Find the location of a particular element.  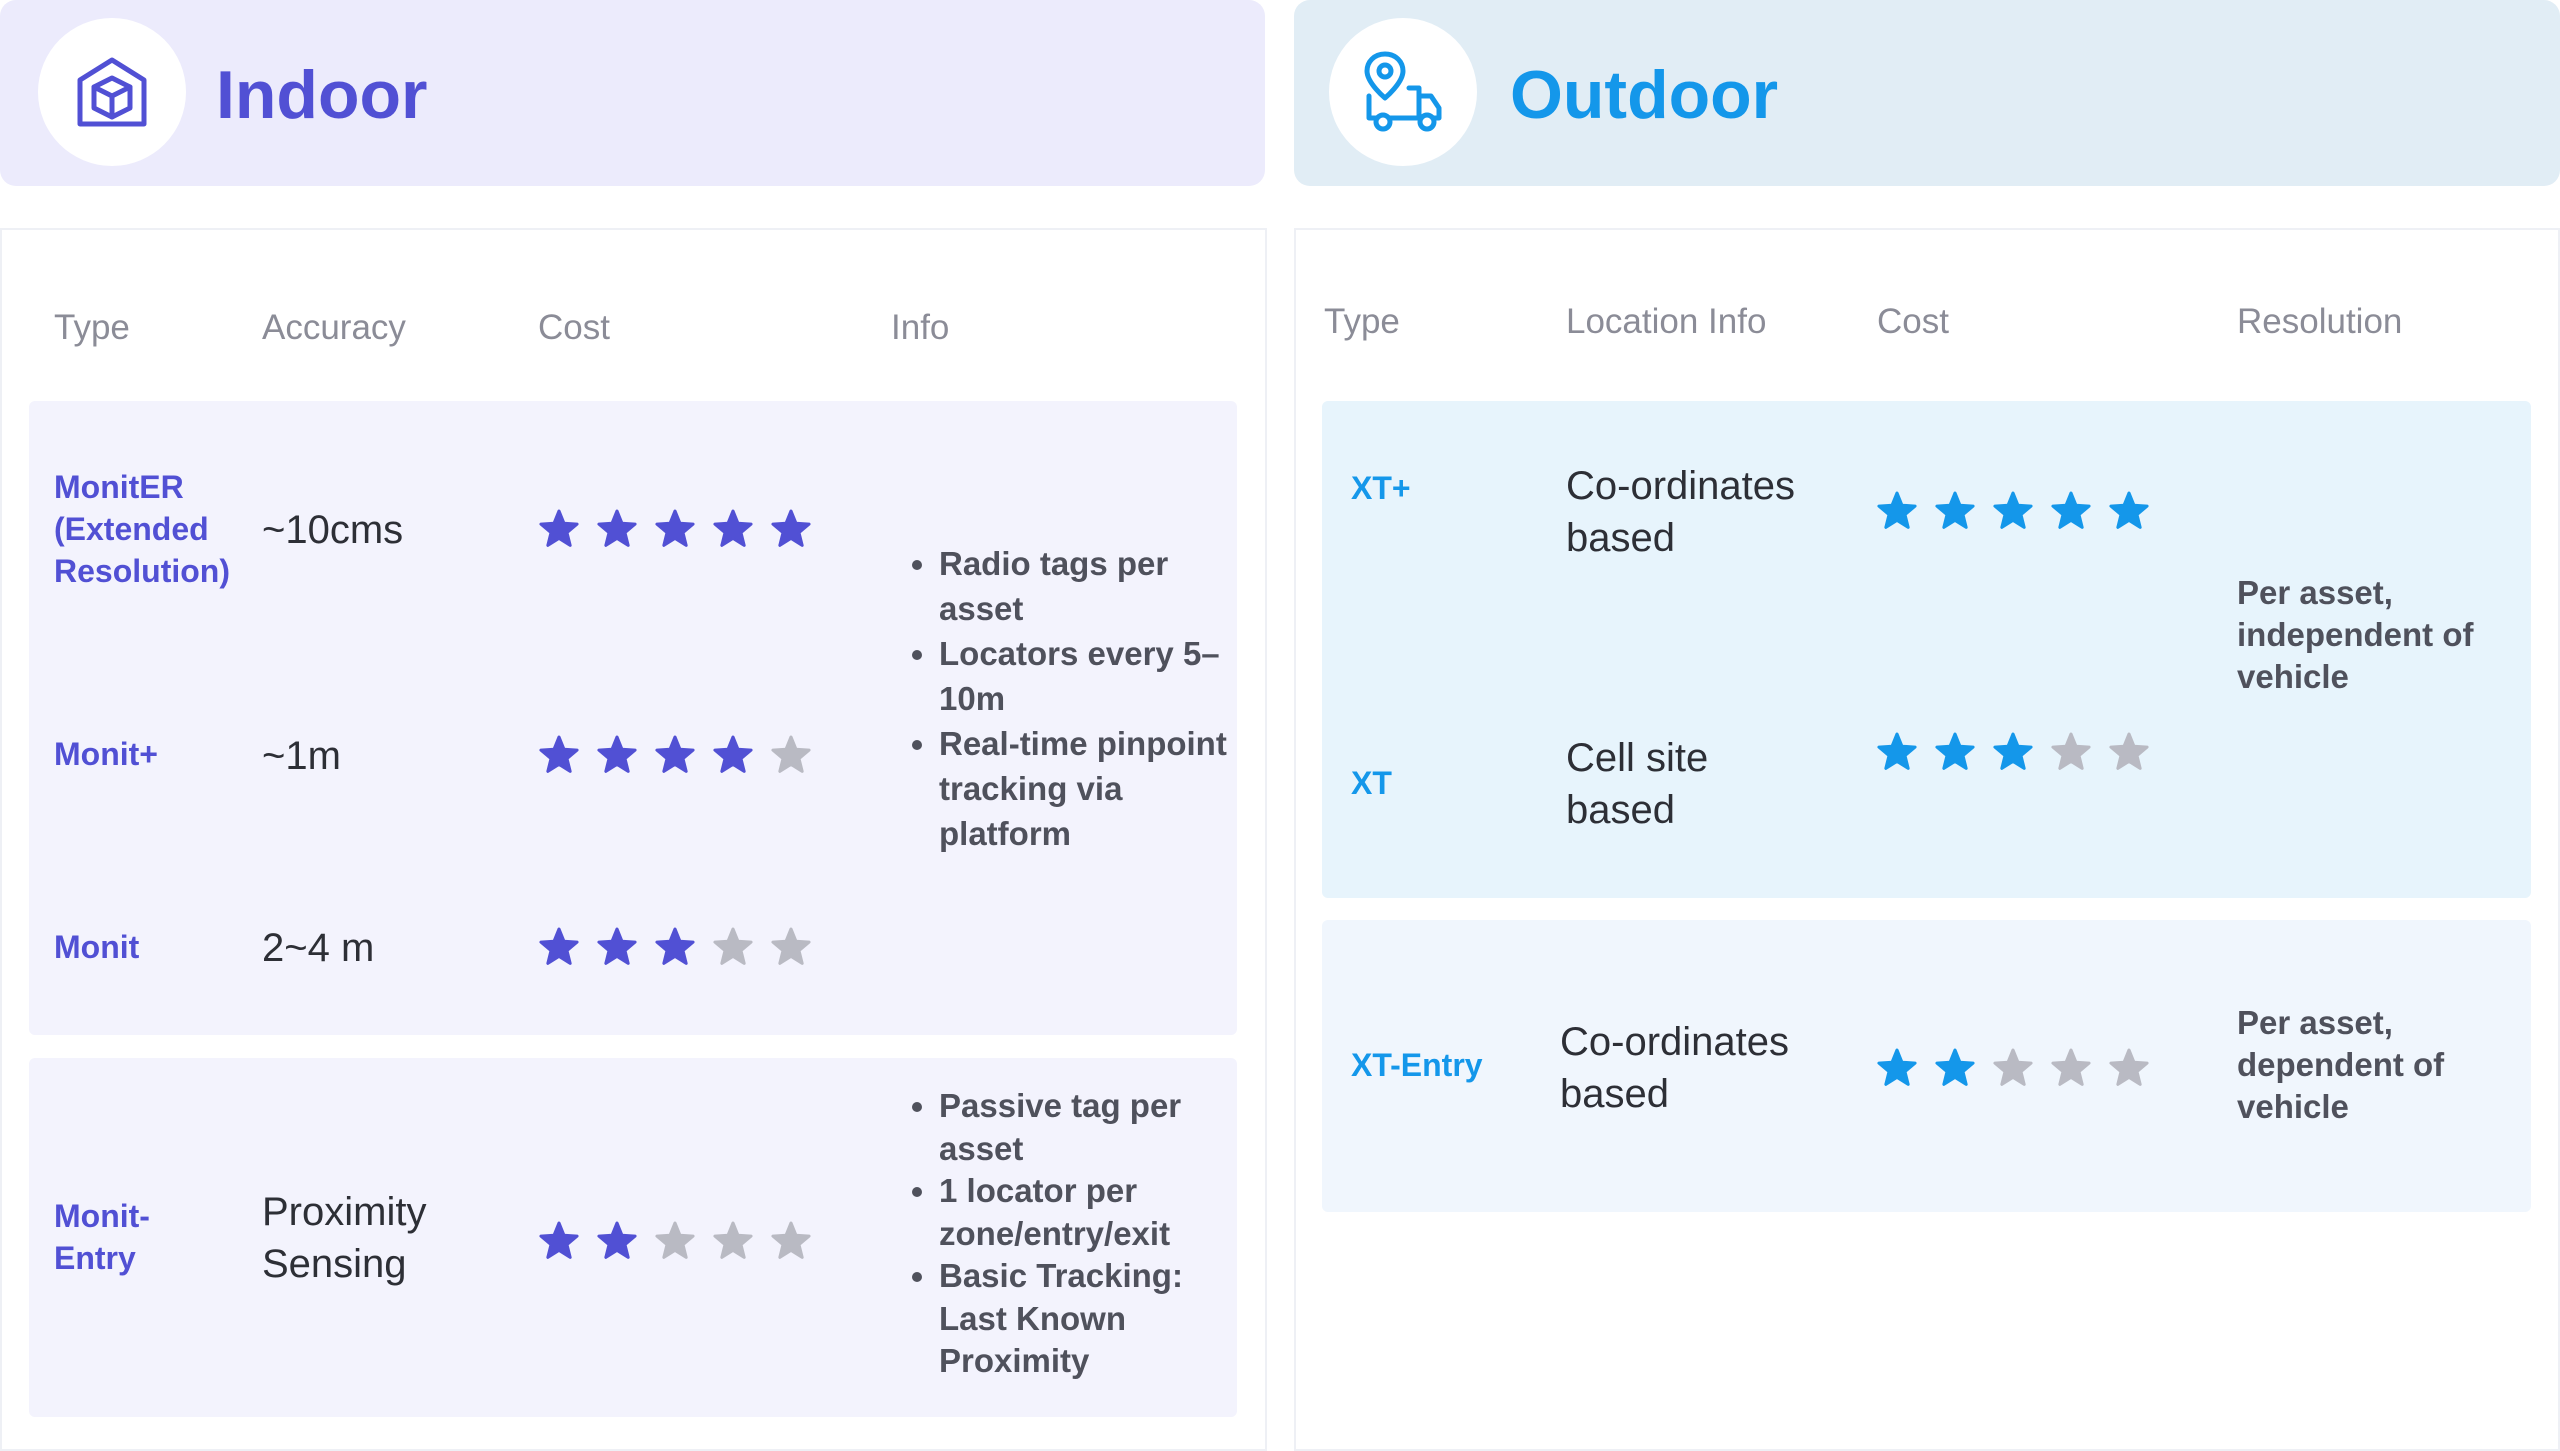

outdoor-col-location: Location Info is located at coordinates (1666, 321).